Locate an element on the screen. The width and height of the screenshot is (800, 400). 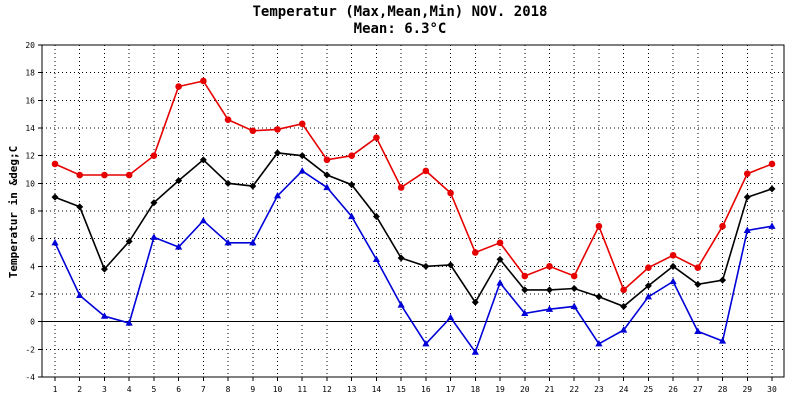
x-tick-label: 2 is located at coordinates (79, 389).